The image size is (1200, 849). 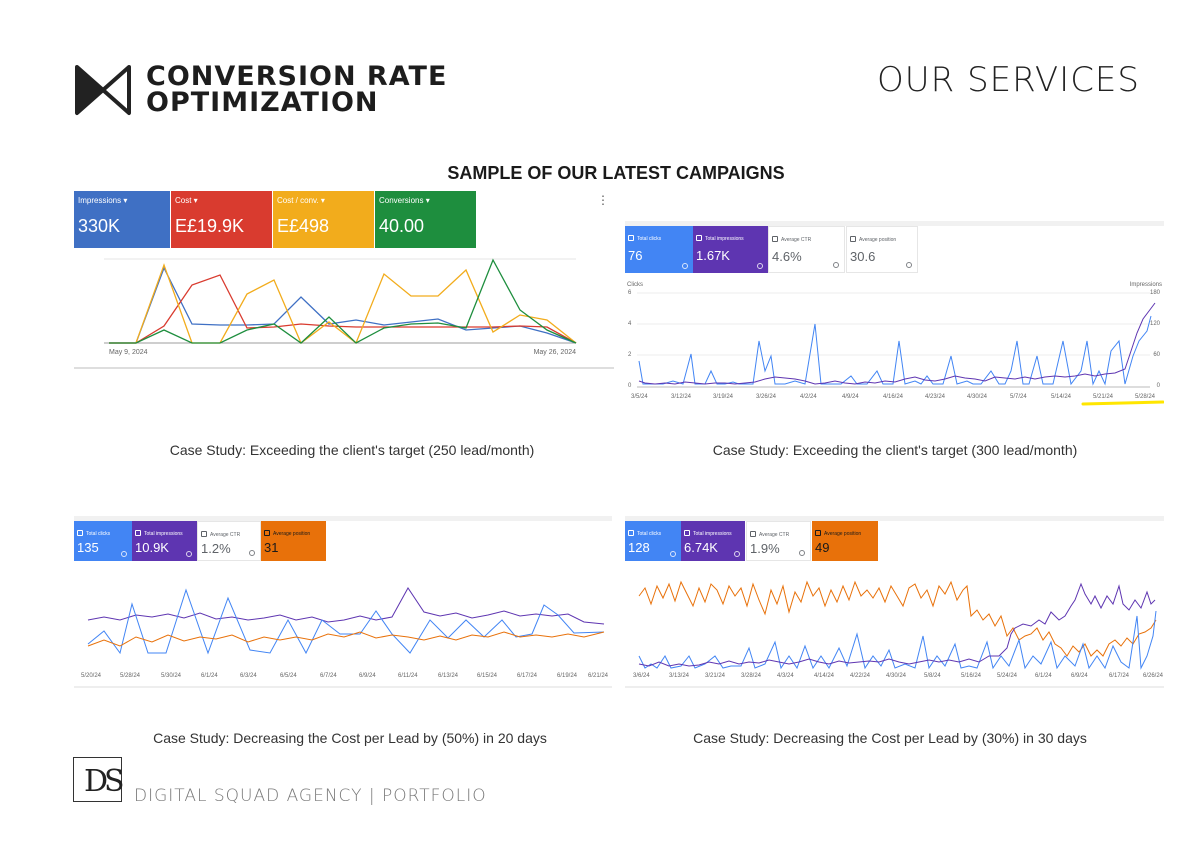 I want to click on kpi-value: 31, so click(x=271, y=547).